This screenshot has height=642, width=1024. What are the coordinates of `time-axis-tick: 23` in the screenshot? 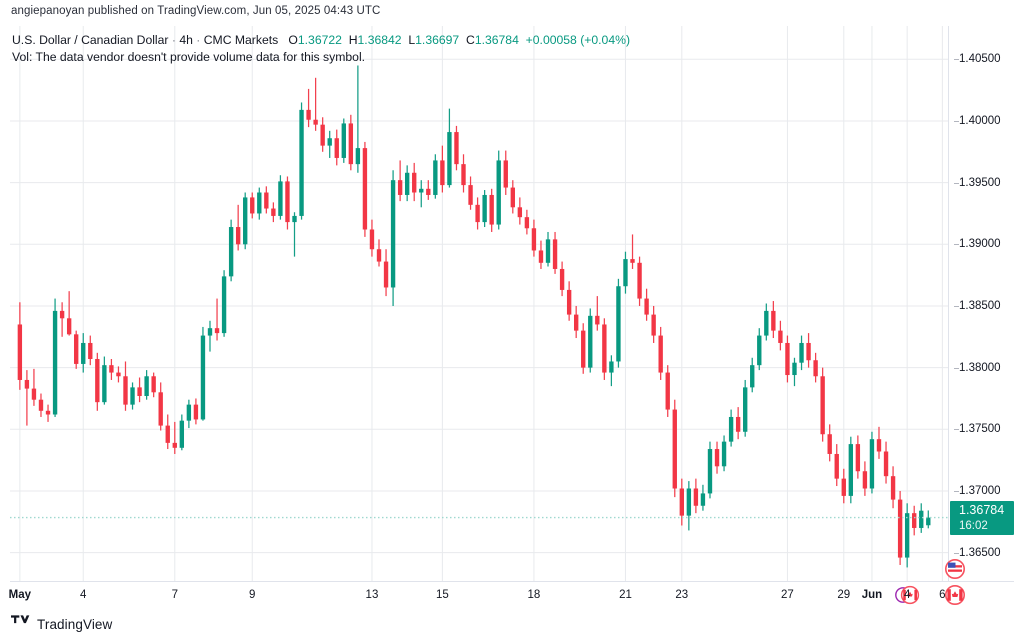 It's located at (682, 595).